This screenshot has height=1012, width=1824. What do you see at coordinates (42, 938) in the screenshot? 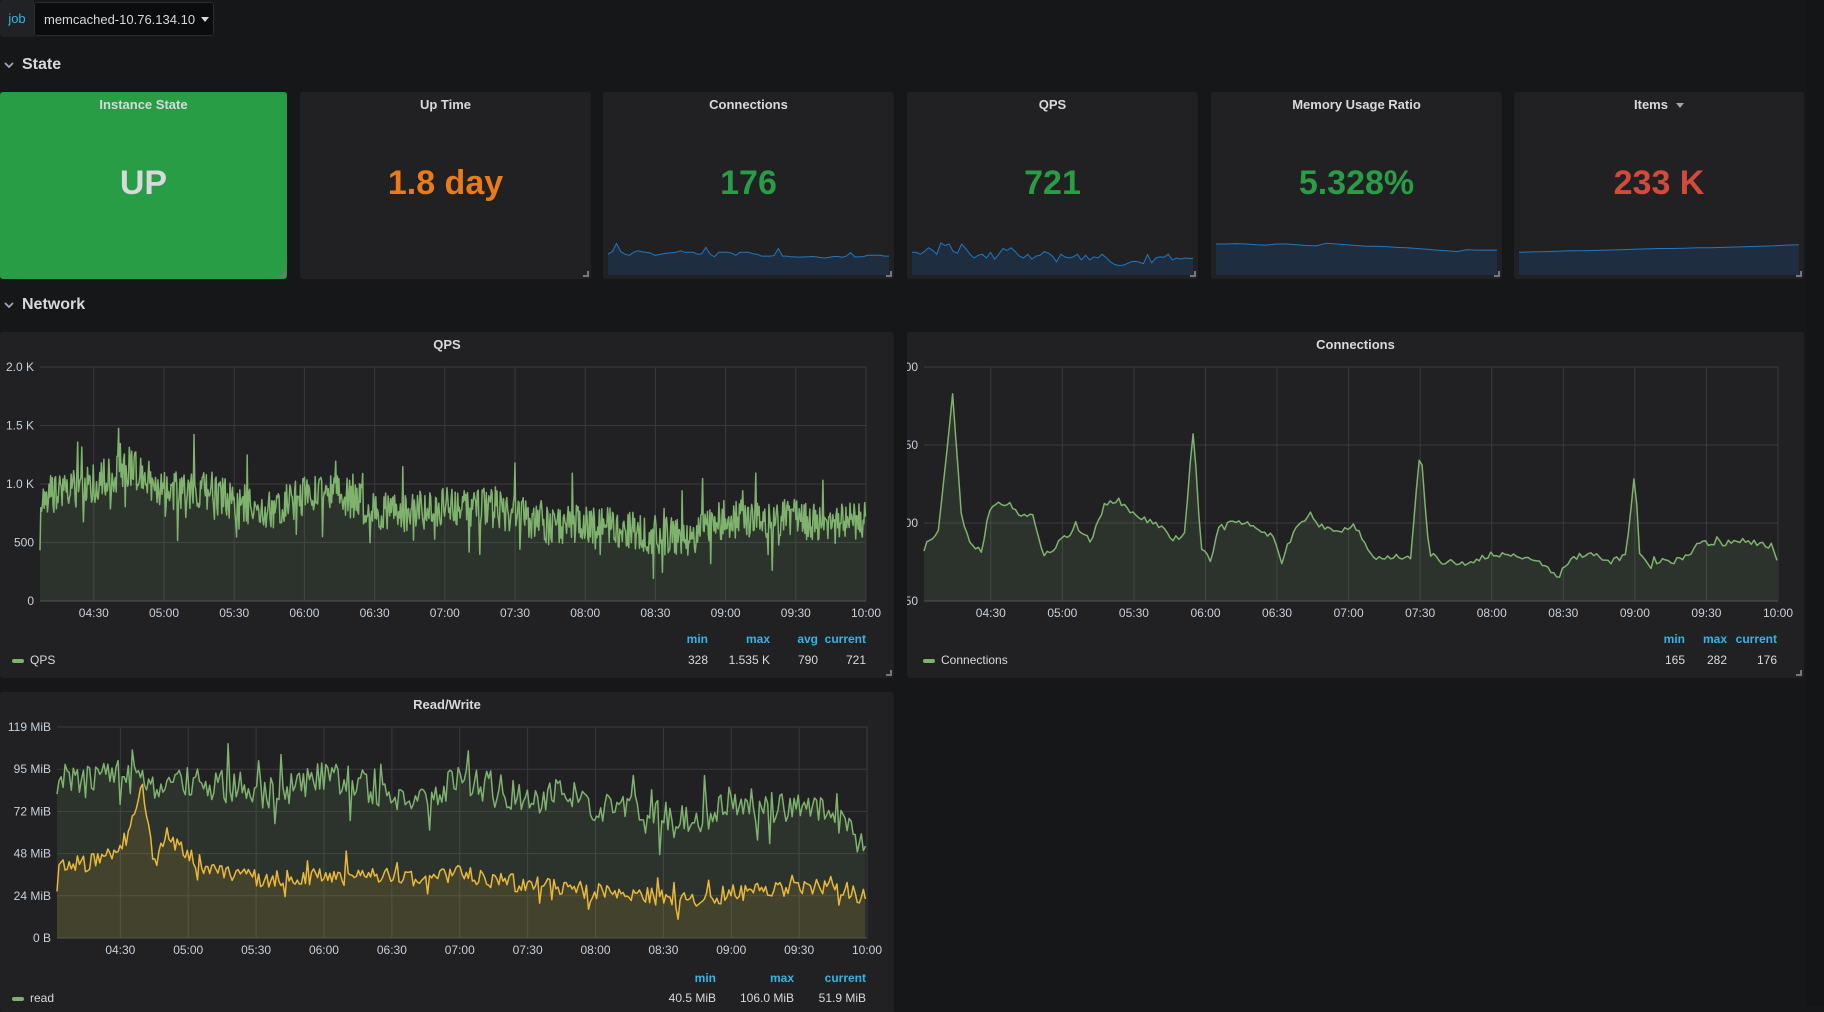
I see `y-tick-label: 0 B` at bounding box center [42, 938].